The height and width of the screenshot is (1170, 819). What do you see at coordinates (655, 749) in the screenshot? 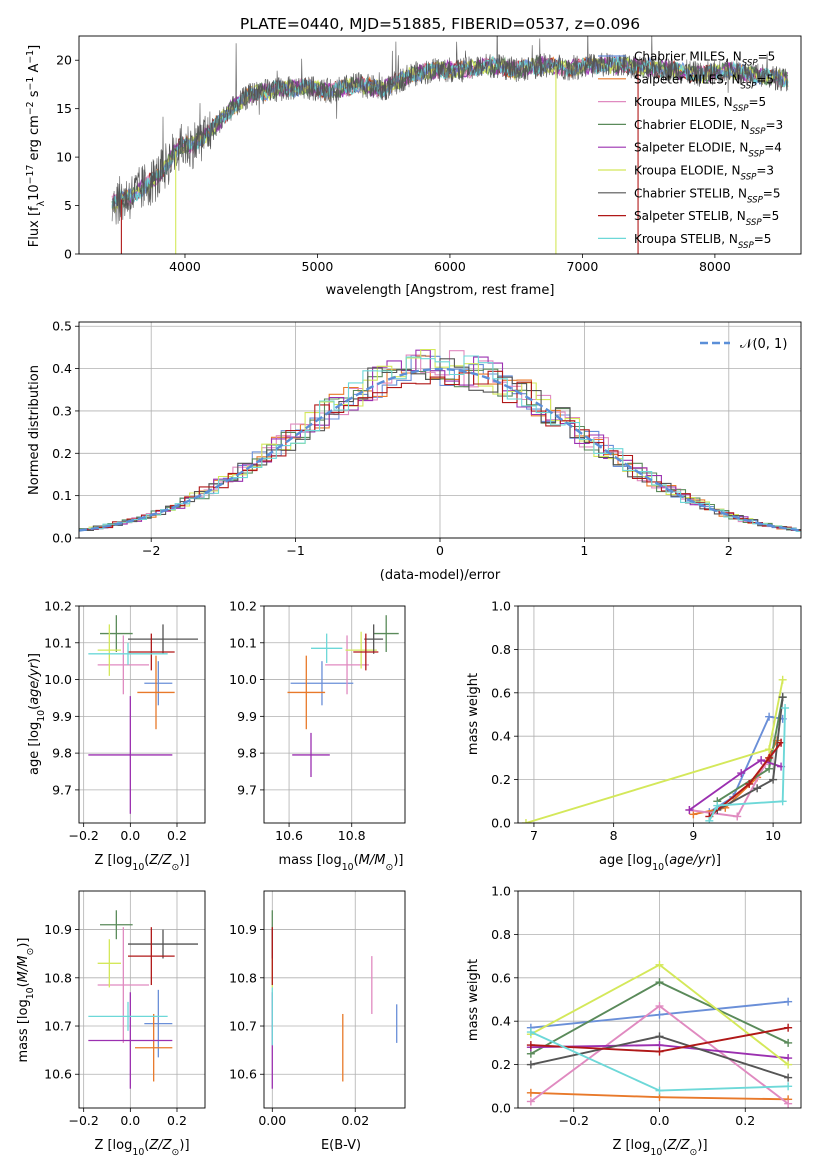
I see `plot-area-weight_vs_age` at bounding box center [655, 749].